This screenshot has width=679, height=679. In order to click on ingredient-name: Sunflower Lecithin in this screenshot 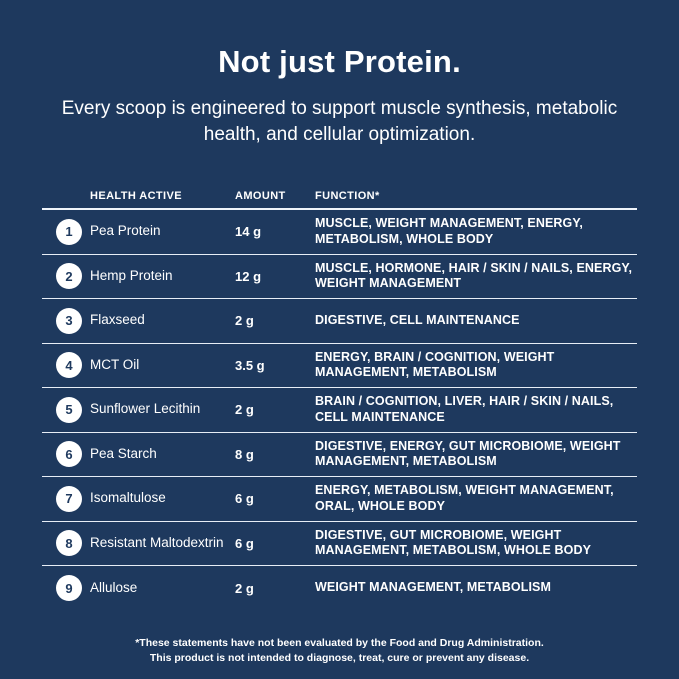, I will do `click(145, 409)`.